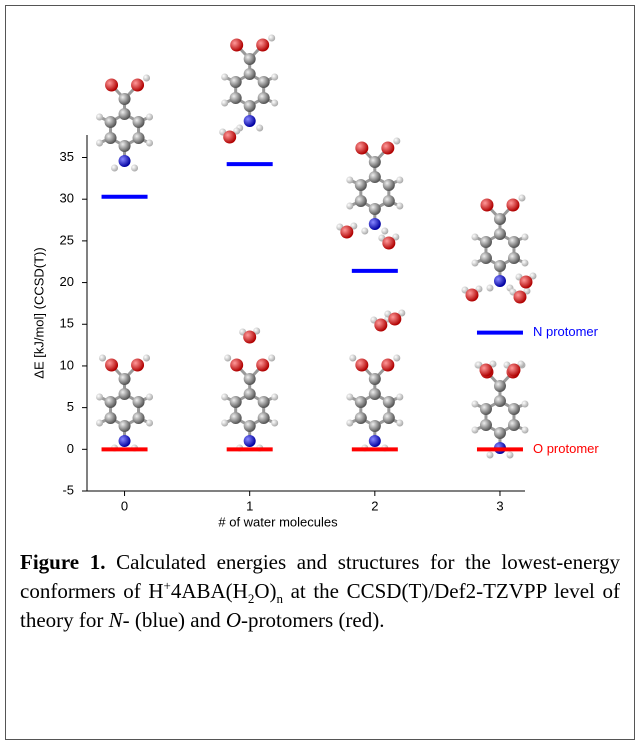  Describe the element at coordinates (63, 562) in the screenshot. I see `caption-label: Figure 1.` at that location.